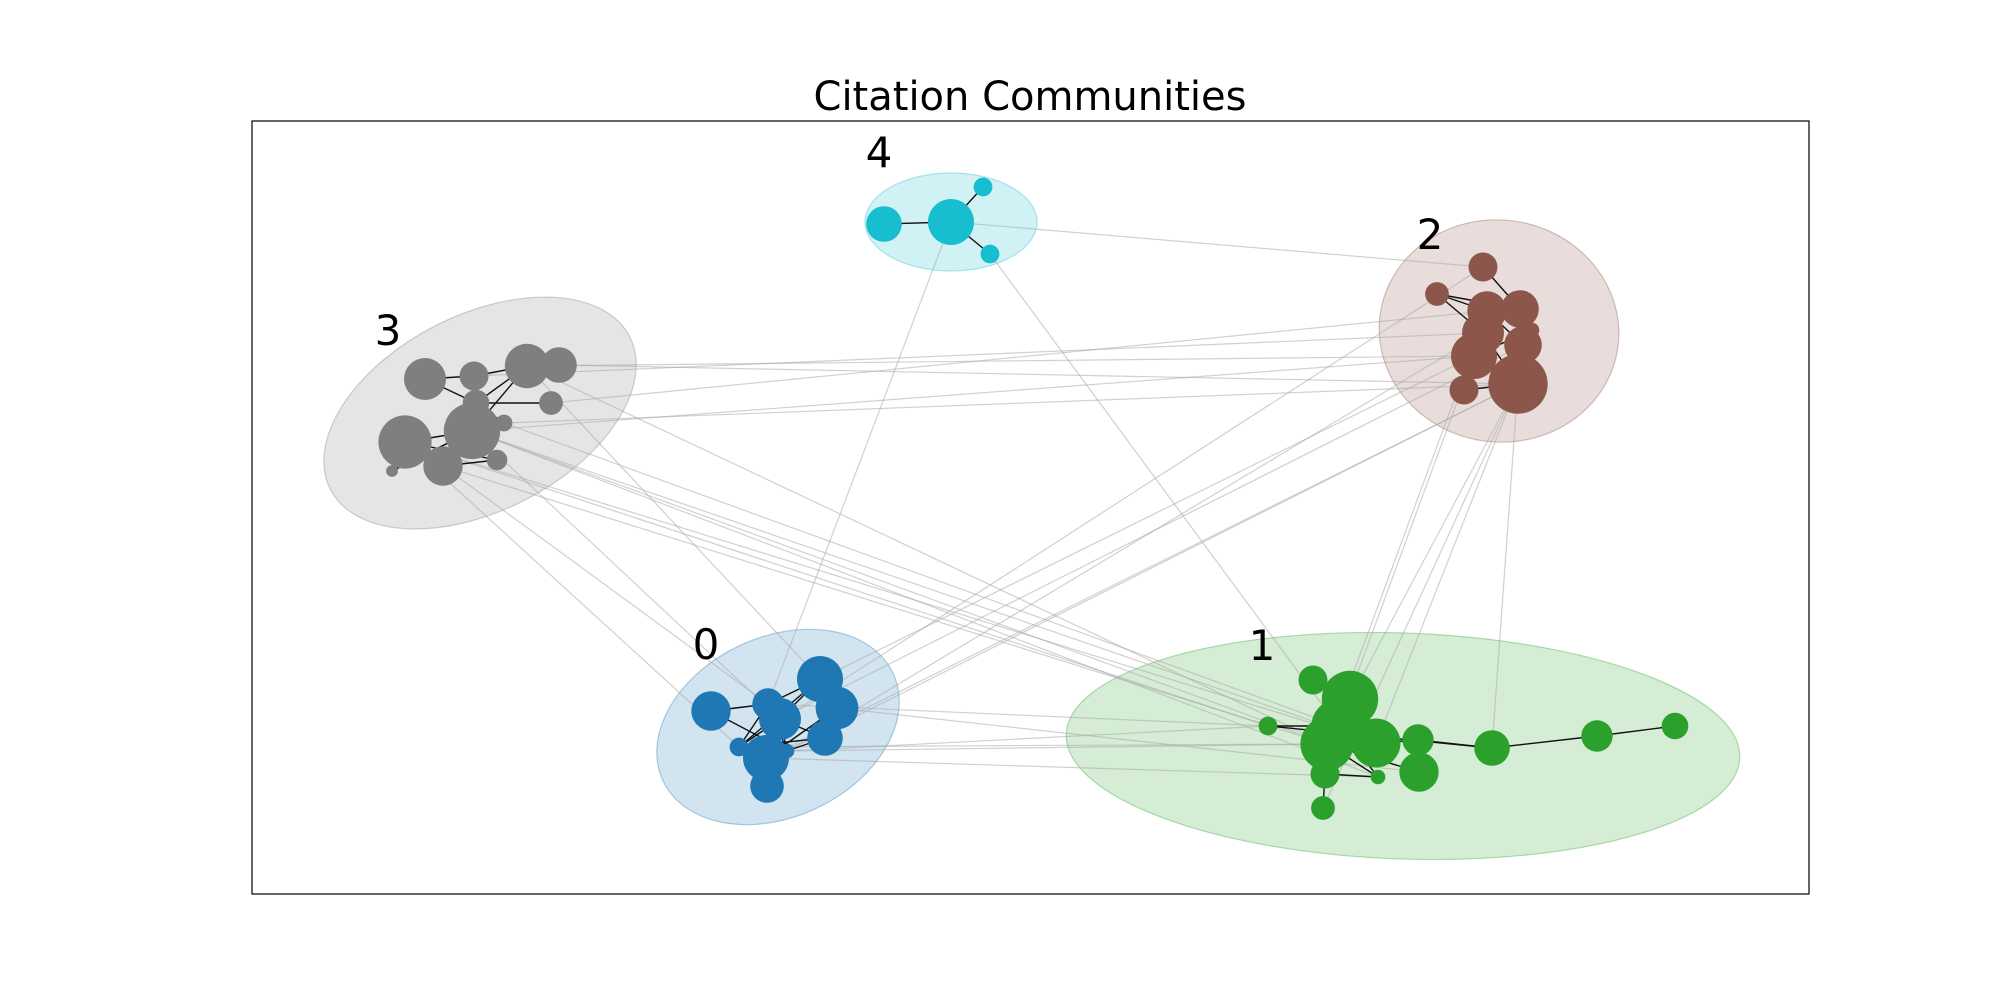 This screenshot has height=1000, width=2000. What do you see at coordinates (1030, 97) in the screenshot?
I see `chart-title: Citation Communities` at bounding box center [1030, 97].